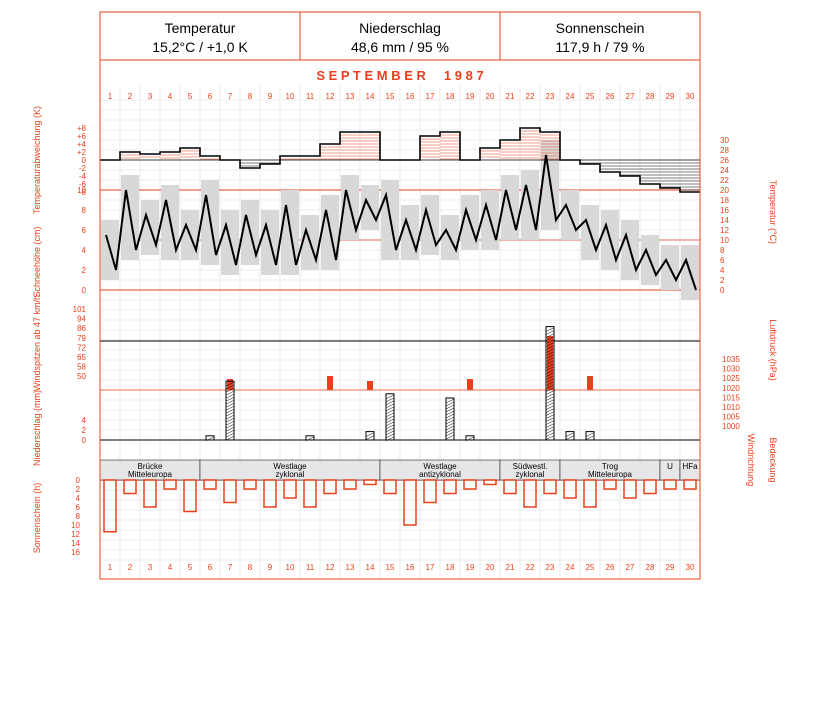 This screenshot has height=702, width=827. Describe the element at coordinates (722, 260) in the screenshot. I see `temp-tick: 6` at that location.